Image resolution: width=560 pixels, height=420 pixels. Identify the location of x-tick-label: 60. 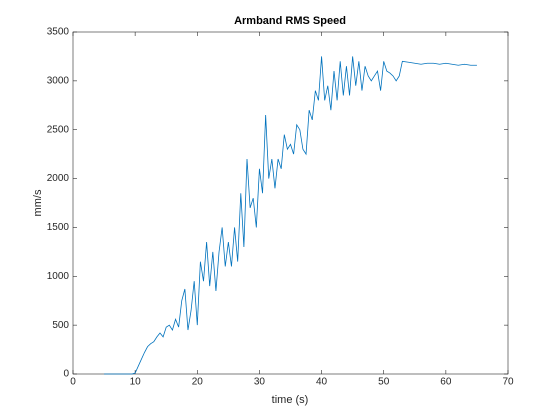
(446, 382).